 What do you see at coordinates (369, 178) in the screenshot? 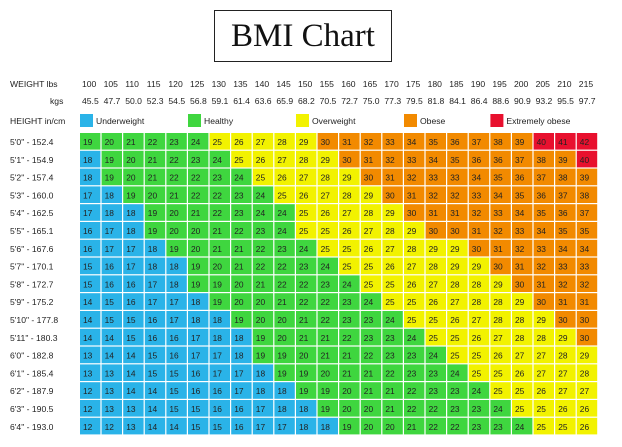
I see `bmi-cell-value: 30` at bounding box center [369, 178].